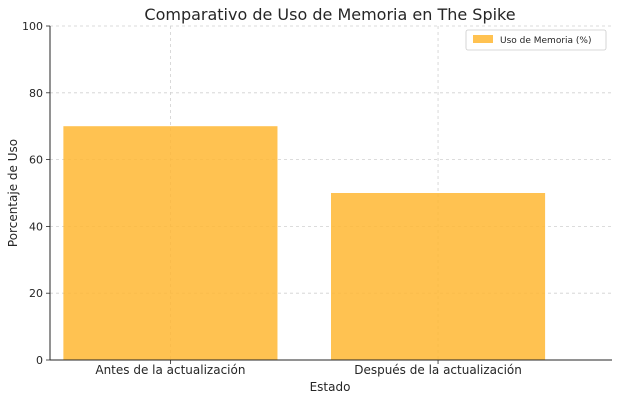  I want to click on y-axis-label: Porcentaje de Uso, so click(13, 193).